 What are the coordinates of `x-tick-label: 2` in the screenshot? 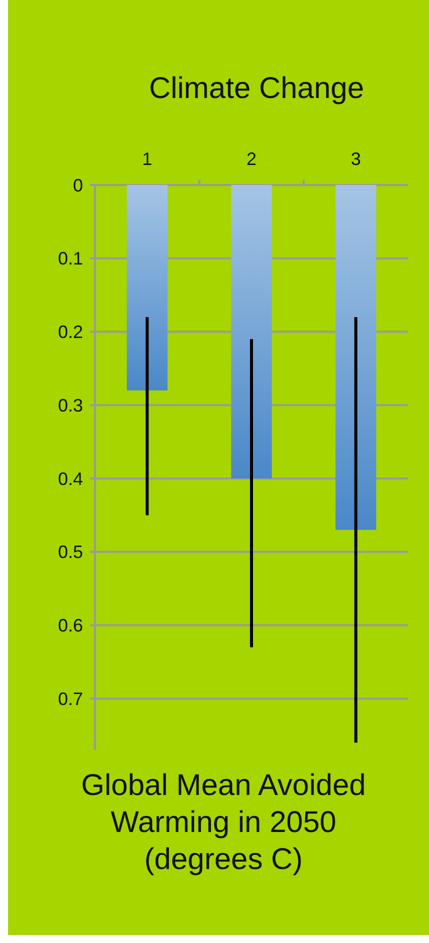 It's located at (251, 159).